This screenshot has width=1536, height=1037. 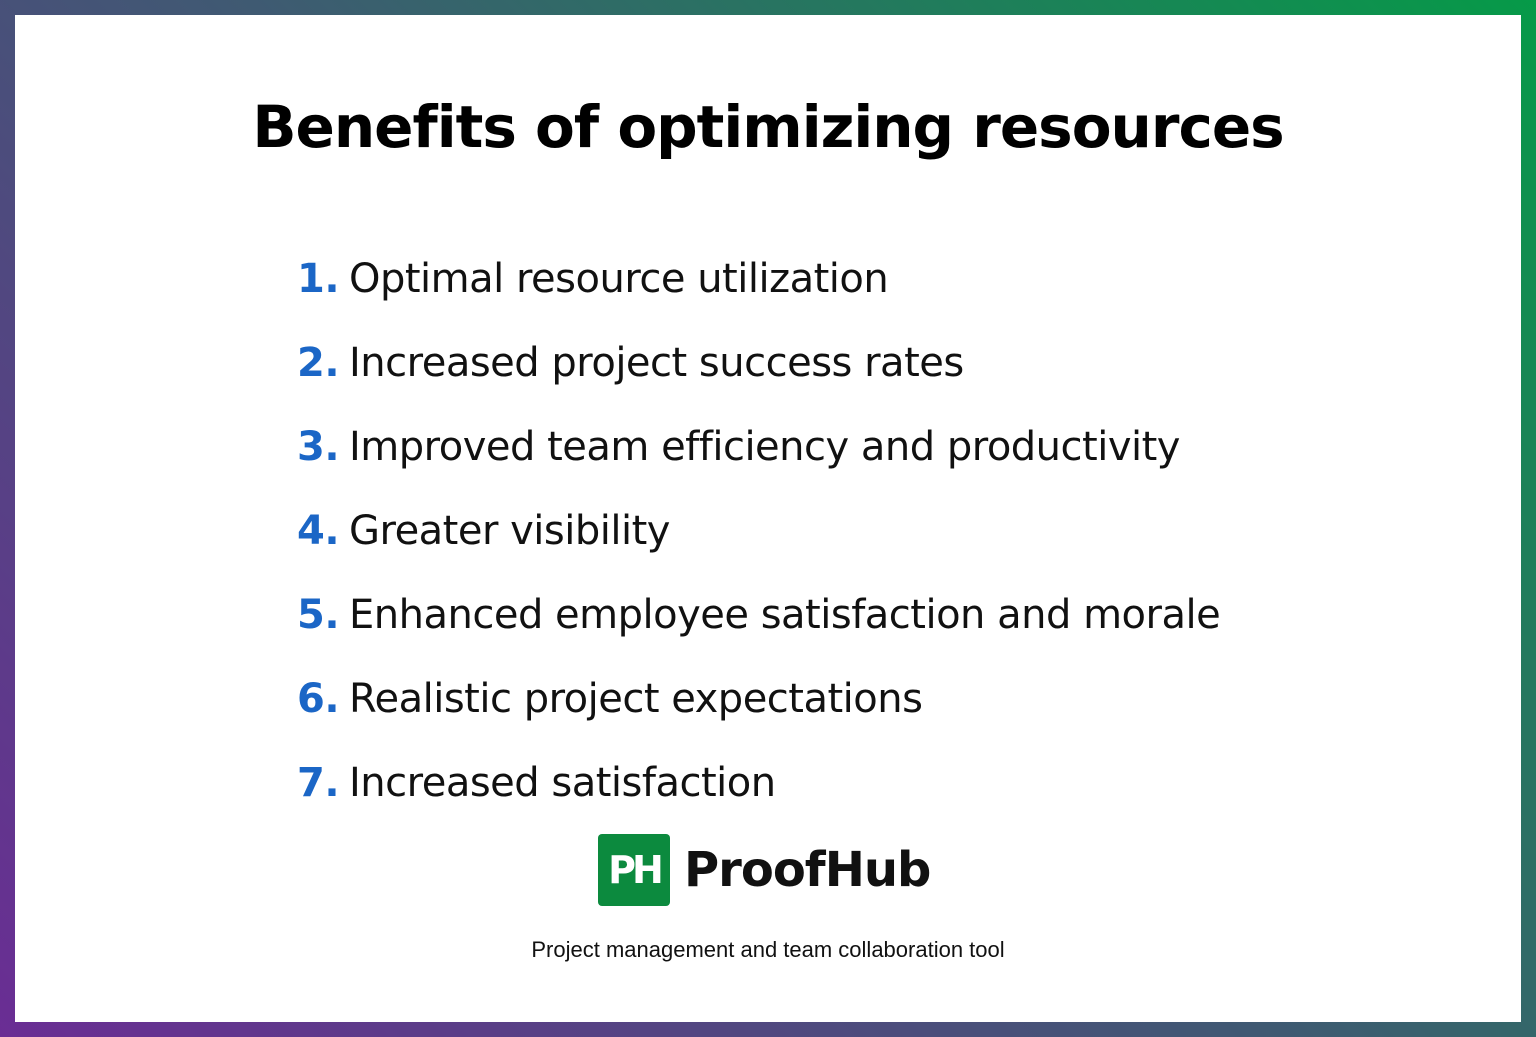 I want to click on item-number: 7., so click(x=318, y=783).